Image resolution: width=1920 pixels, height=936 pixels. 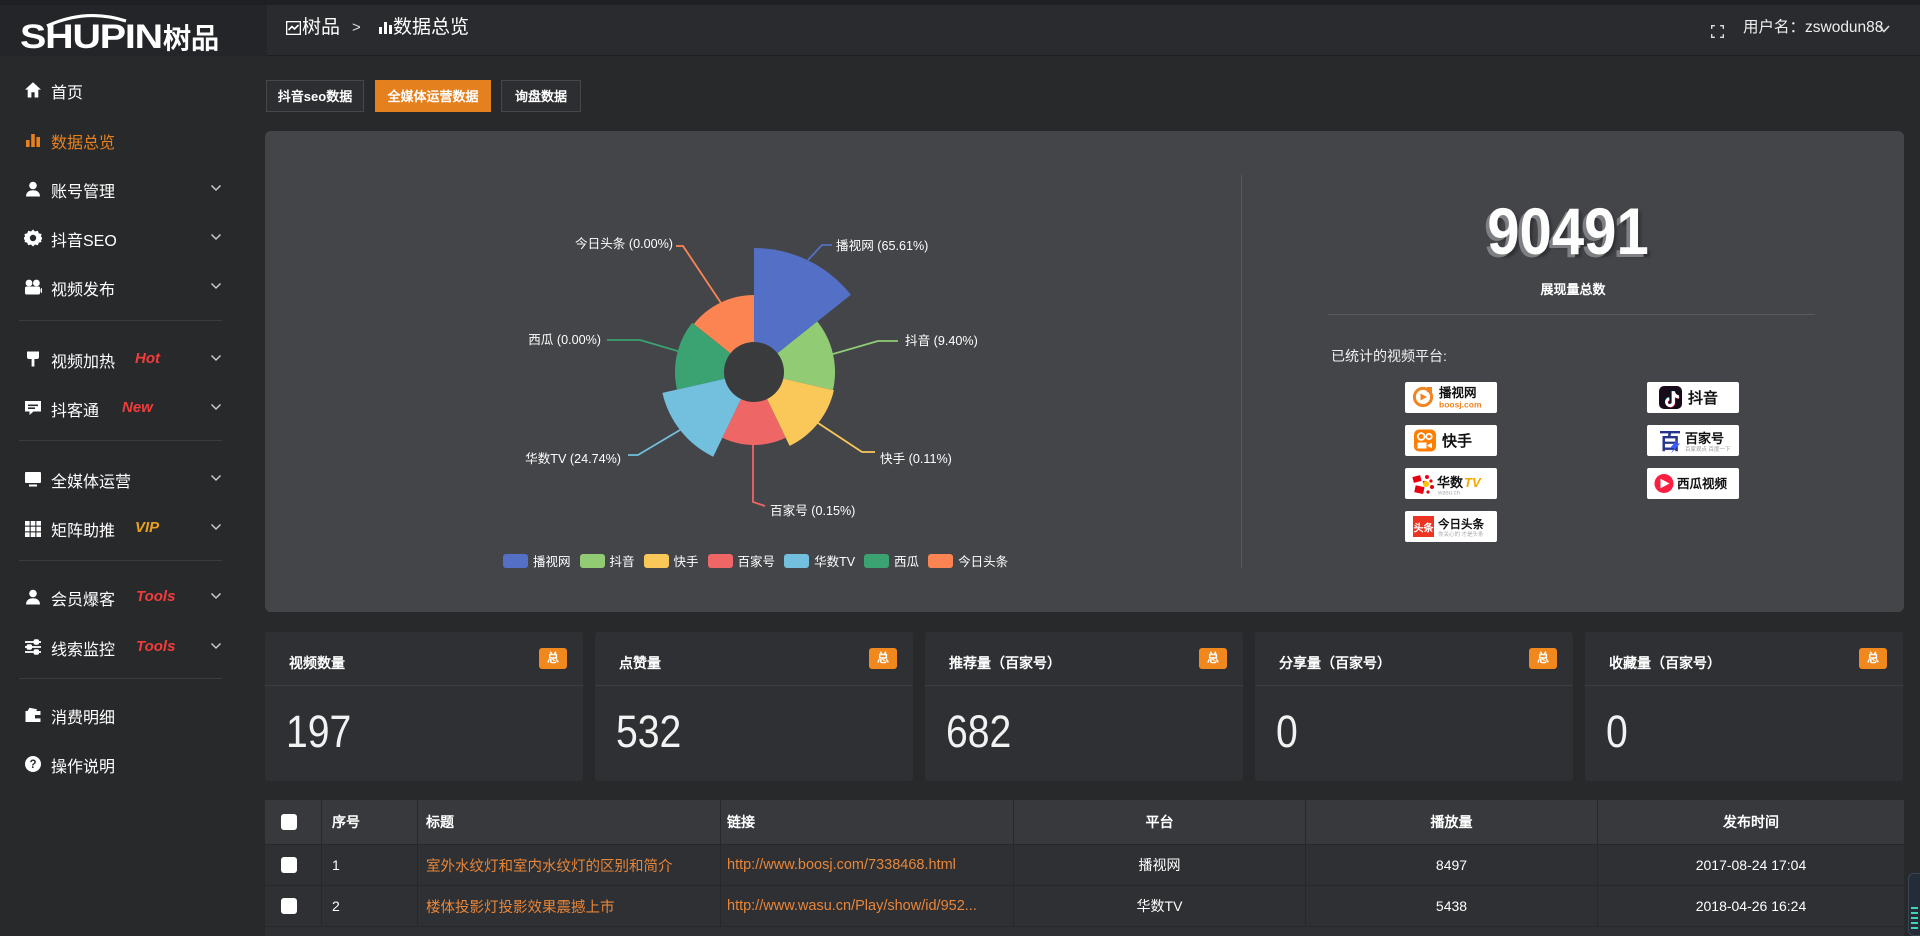 What do you see at coordinates (1461, 534) in the screenshot?
I see `svg-text: 你关心的 才是头条` at bounding box center [1461, 534].